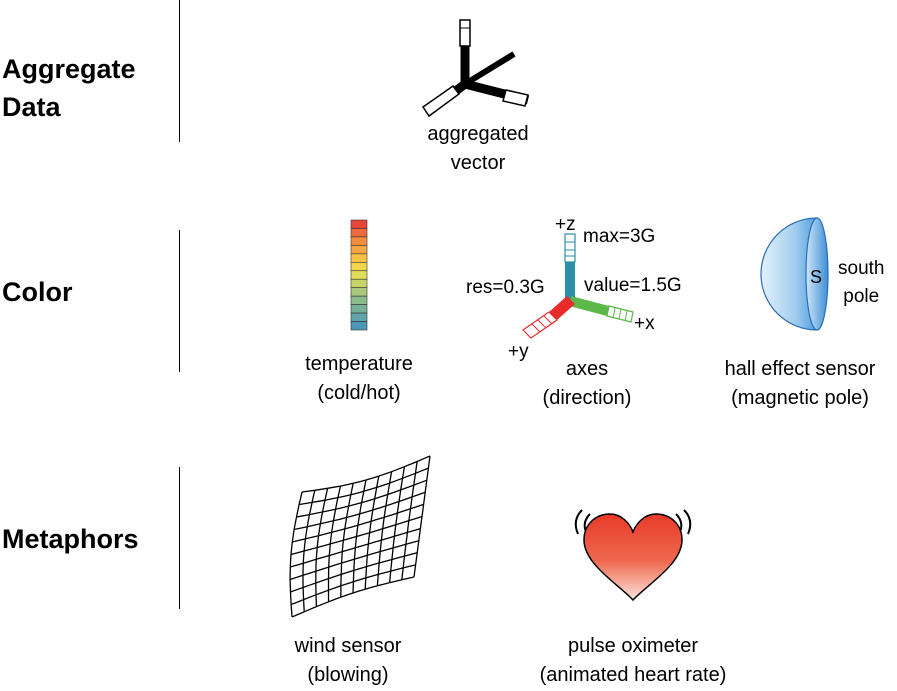 The height and width of the screenshot is (691, 897). What do you see at coordinates (475, 68) in the screenshot?
I see `aggregated-vector-icon` at bounding box center [475, 68].